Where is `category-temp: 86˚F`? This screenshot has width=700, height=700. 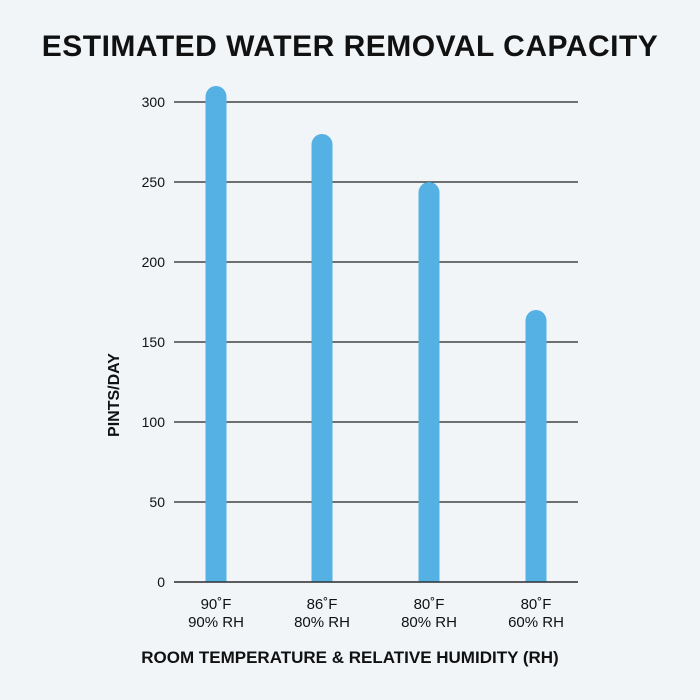 category-temp: 86˚F is located at coordinates (322, 604).